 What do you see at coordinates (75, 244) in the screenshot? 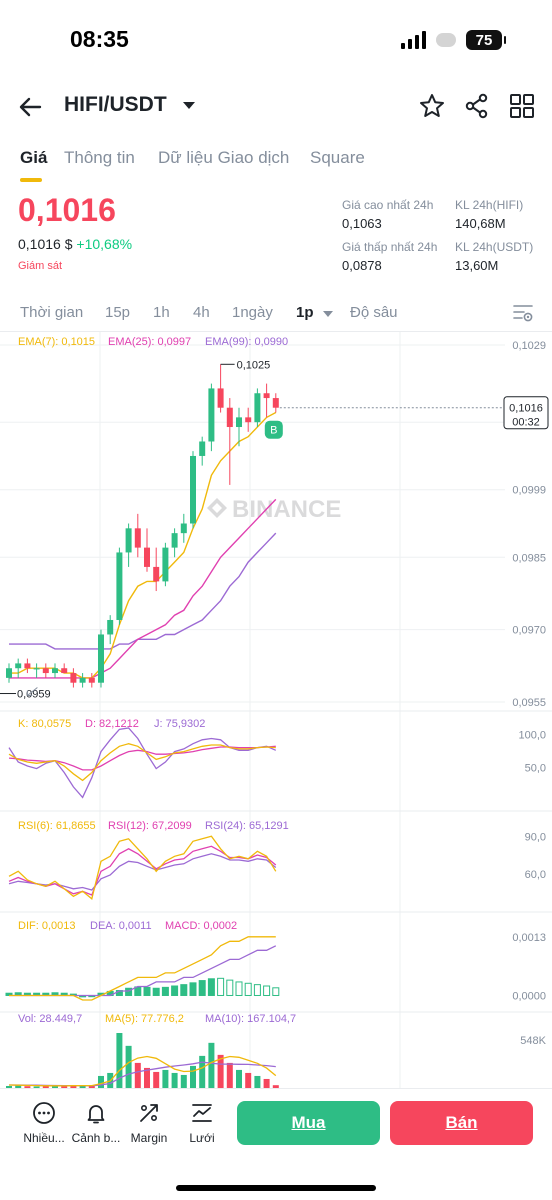
I see `usd-price-line: 0,1016 $ +10,68%` at bounding box center [75, 244].